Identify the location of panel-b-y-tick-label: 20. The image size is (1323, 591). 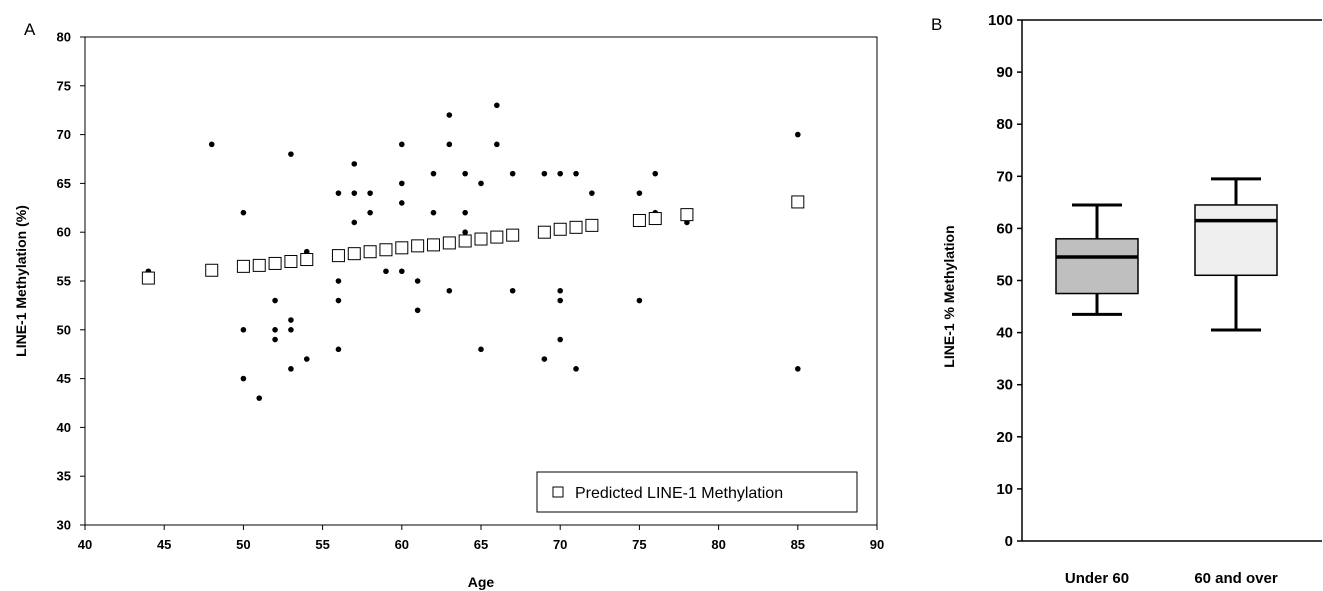
(1004, 437).